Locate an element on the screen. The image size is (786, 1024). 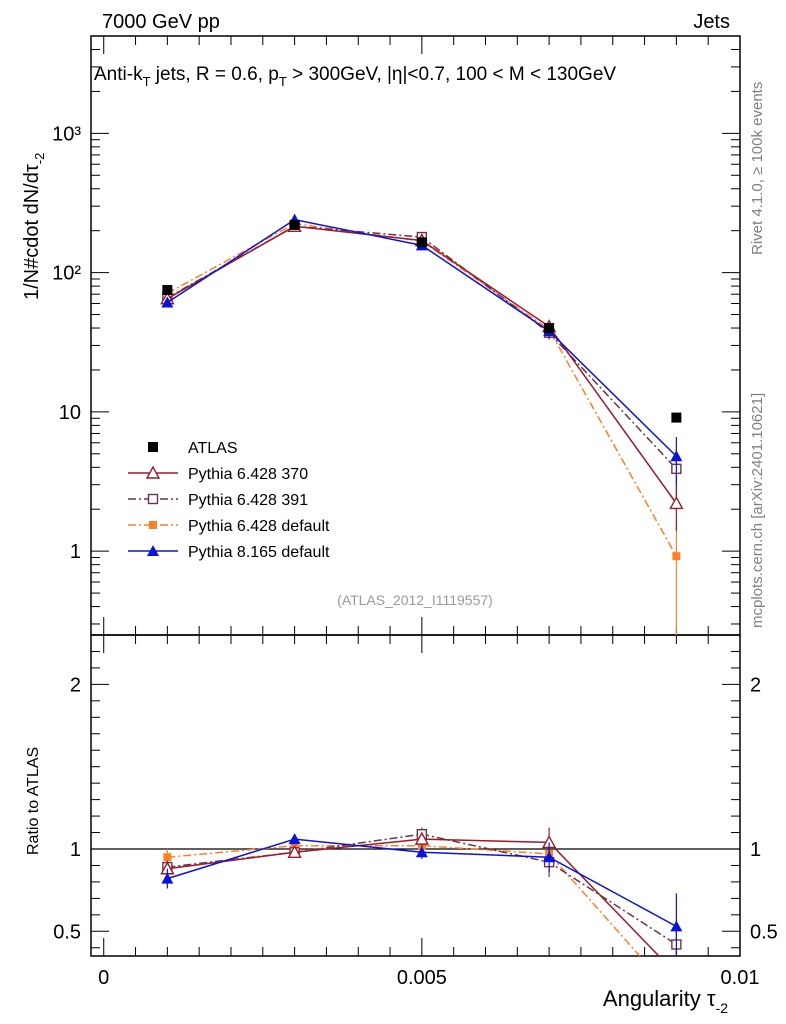
ratio-y-tick-label-right: 2 is located at coordinates (755, 685).